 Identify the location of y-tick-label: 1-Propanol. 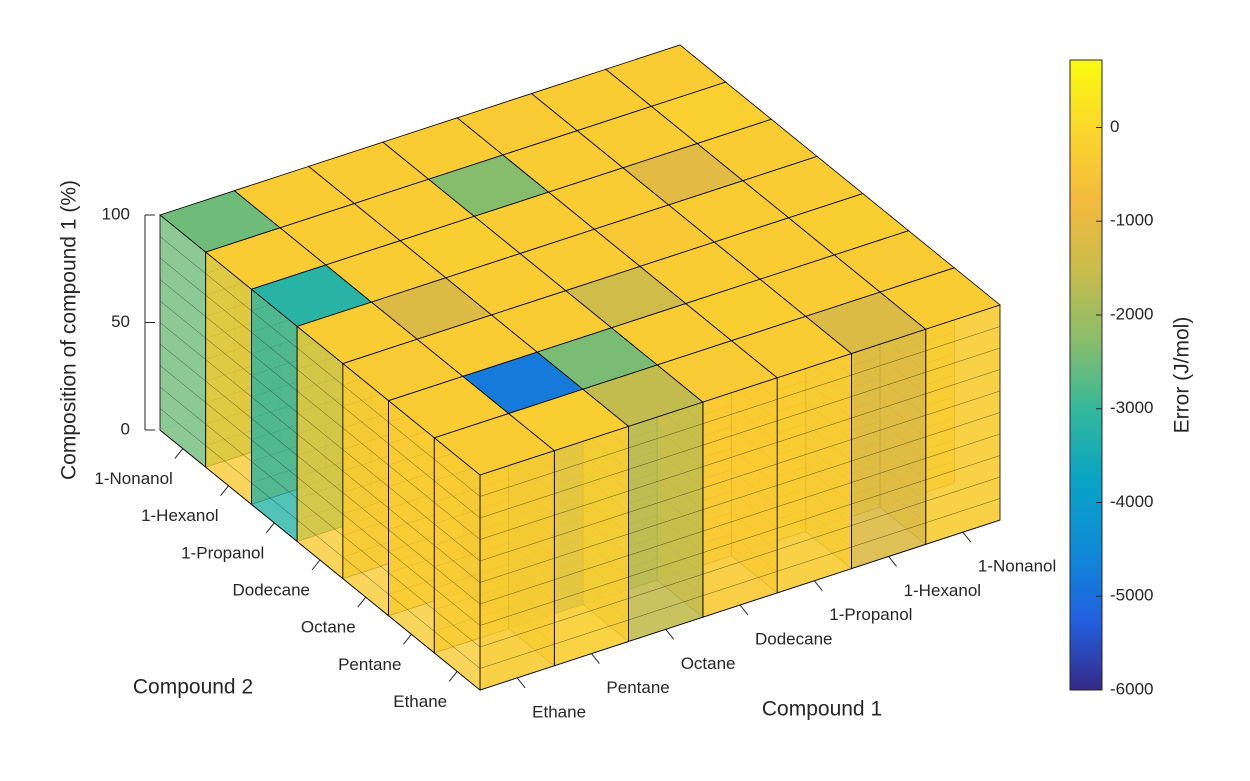
(222, 552).